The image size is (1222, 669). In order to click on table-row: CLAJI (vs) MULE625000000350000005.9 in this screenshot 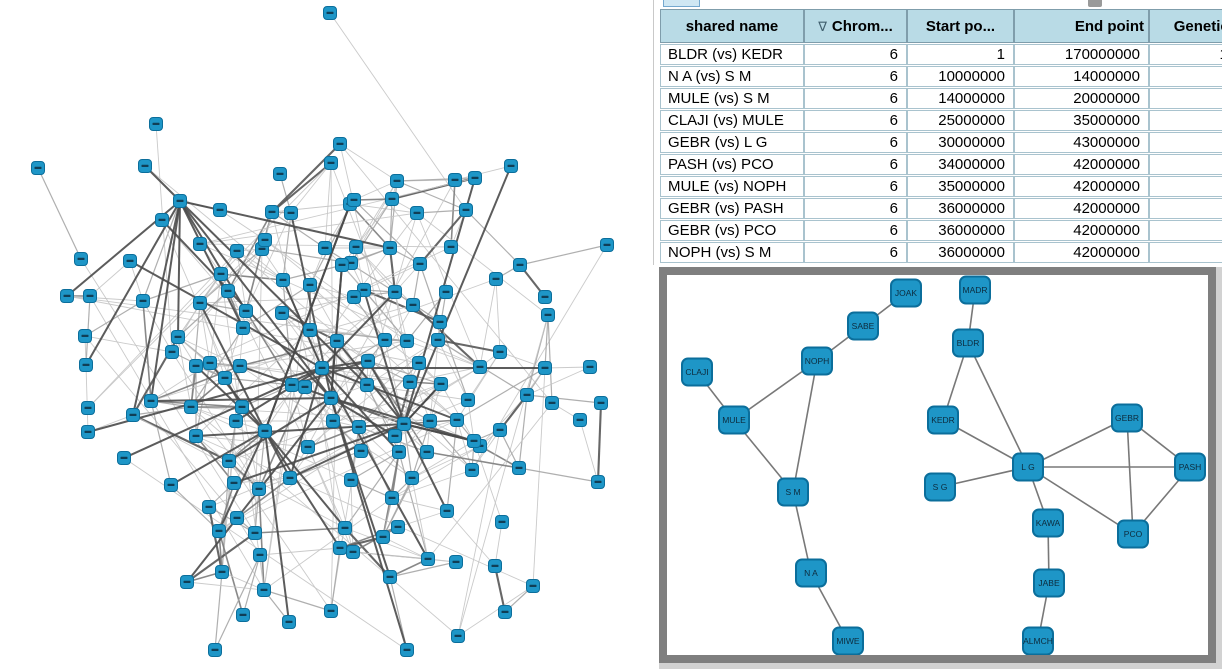, I will do `click(941, 120)`.